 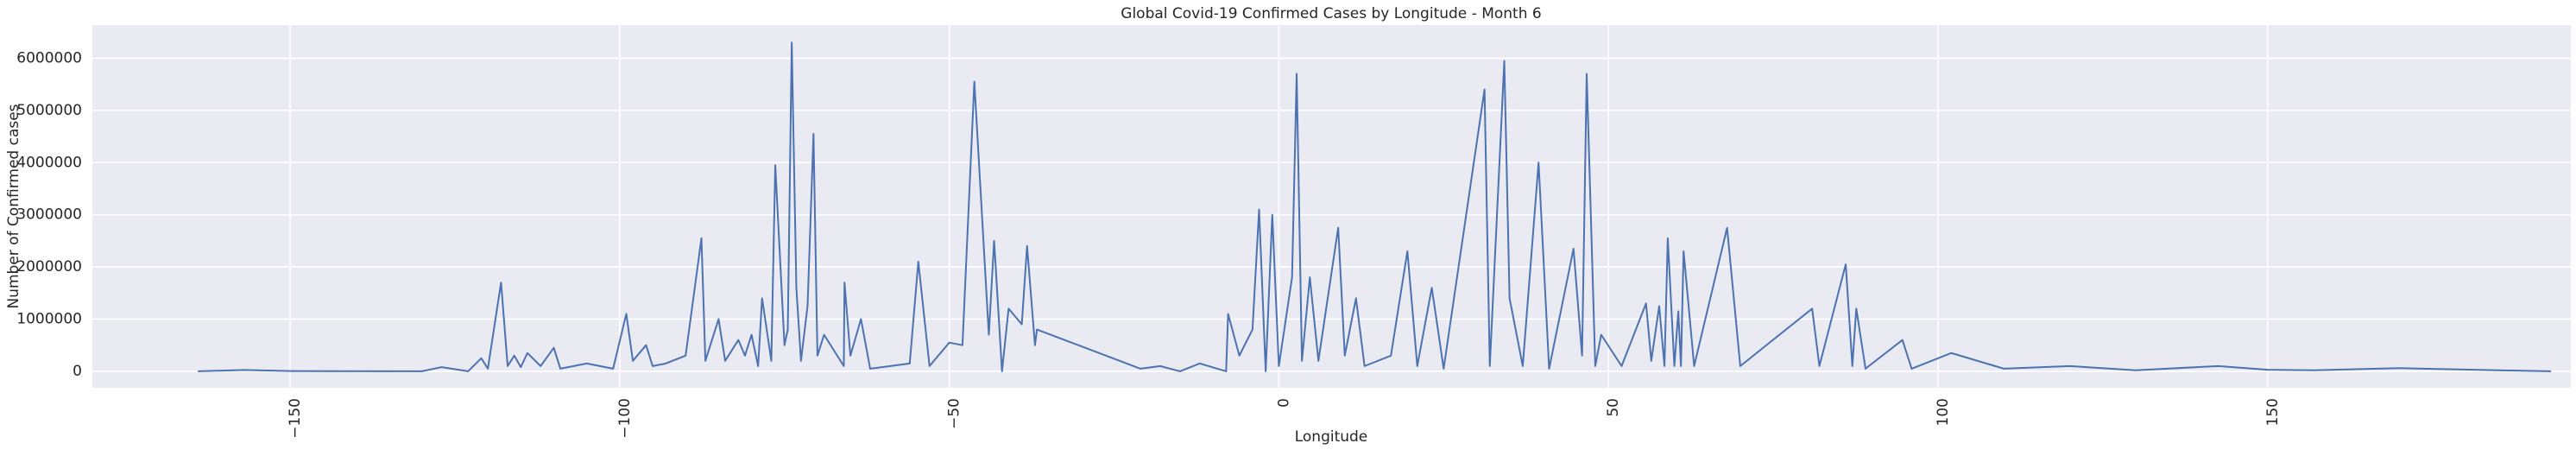 I want to click on x-tick-label: −150, so click(x=295, y=419).